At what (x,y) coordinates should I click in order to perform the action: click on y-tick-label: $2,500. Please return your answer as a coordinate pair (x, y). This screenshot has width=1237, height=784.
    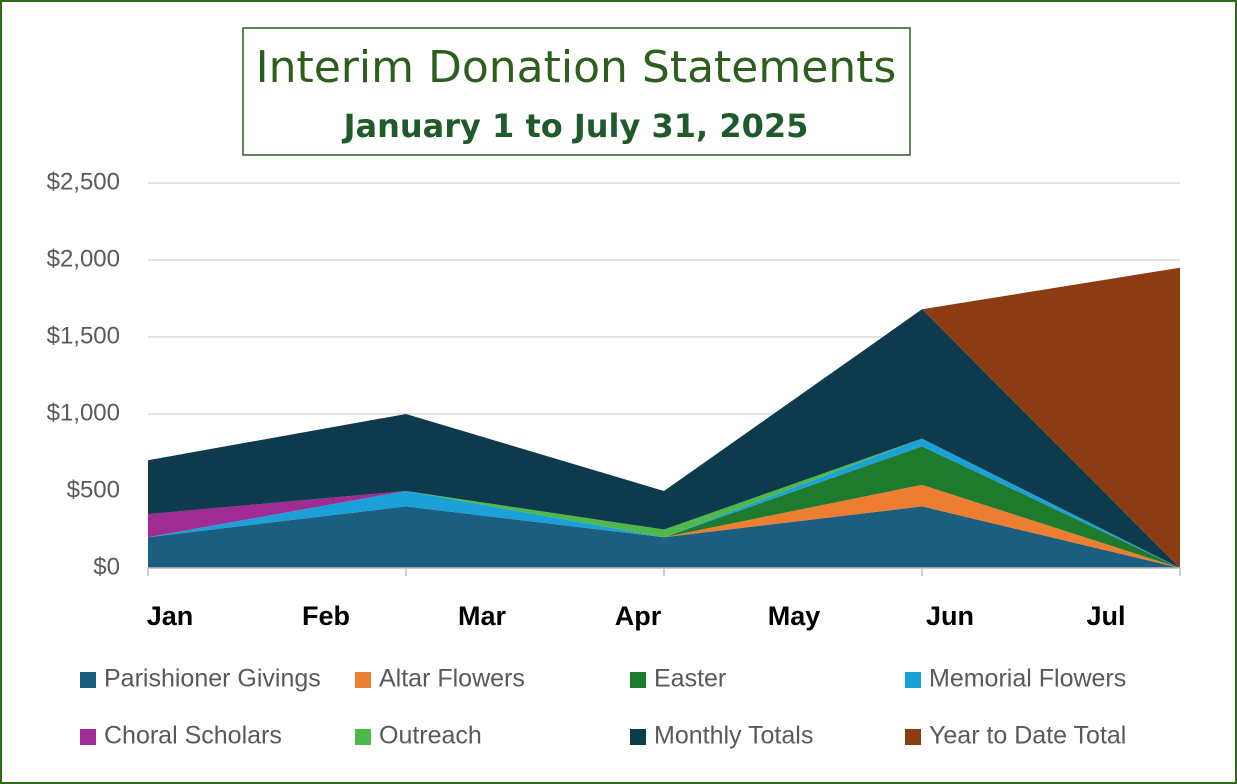
    Looking at the image, I should click on (83, 181).